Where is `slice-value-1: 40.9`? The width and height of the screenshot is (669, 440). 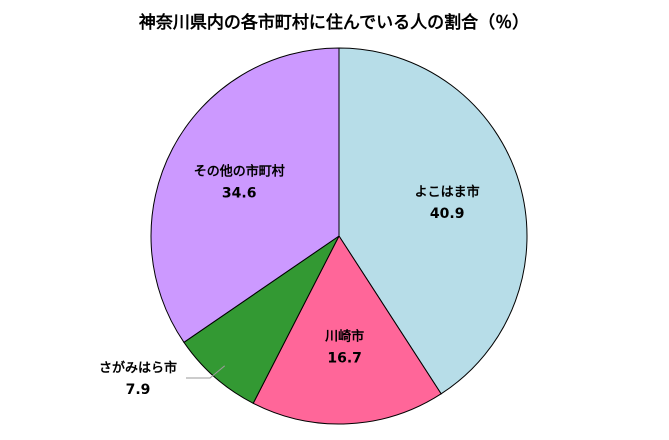 slice-value-1: 40.9 is located at coordinates (447, 214).